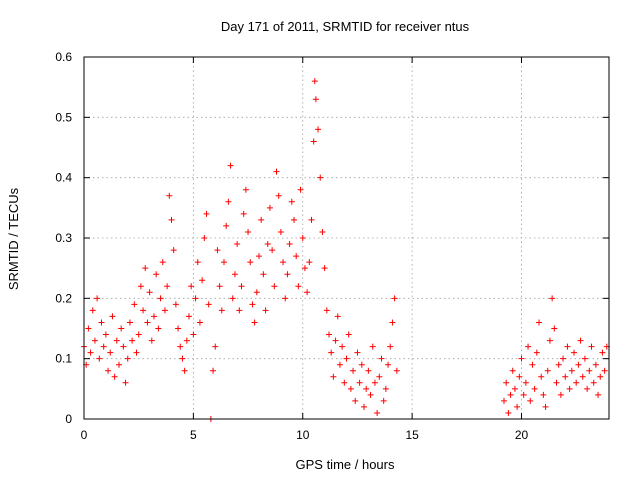 Image resolution: width=640 pixels, height=480 pixels. What do you see at coordinates (345, 464) in the screenshot?
I see `x-axis-label: GPS time / hours` at bounding box center [345, 464].